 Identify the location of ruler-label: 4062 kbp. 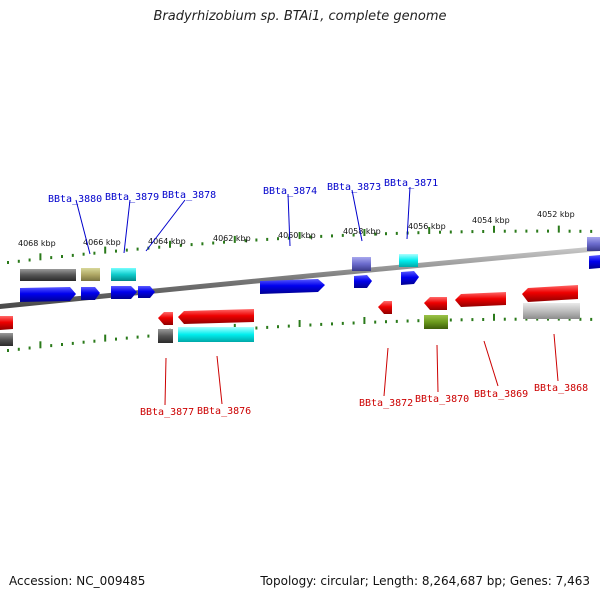
(232, 238).